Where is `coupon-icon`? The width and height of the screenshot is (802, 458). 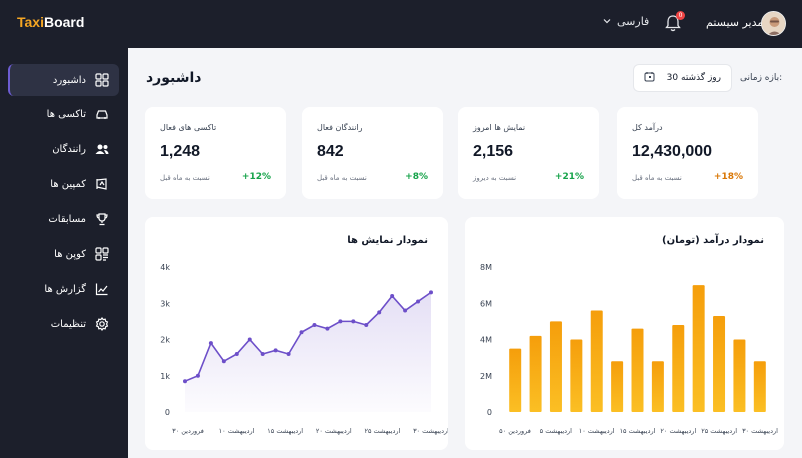
coupon-icon is located at coordinates (102, 254).